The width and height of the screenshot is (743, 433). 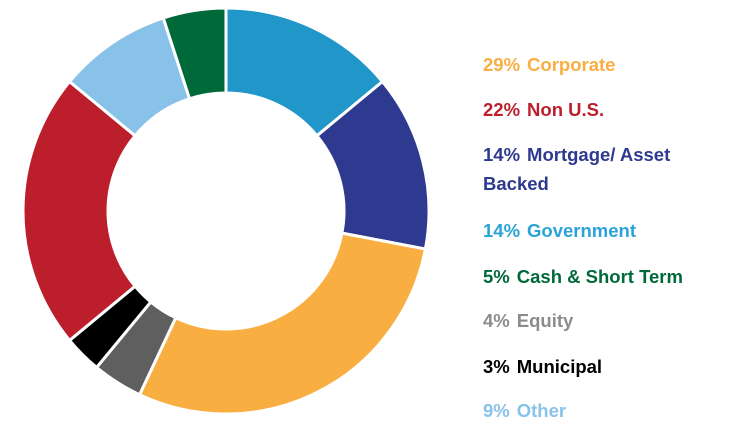 What do you see at coordinates (559, 366) in the screenshot?
I see `legend-label: Municipal` at bounding box center [559, 366].